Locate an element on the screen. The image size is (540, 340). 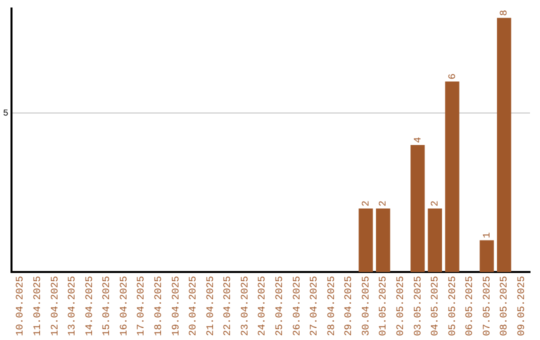
x-tick-label: 21.04.2025 is located at coordinates (211, 306).